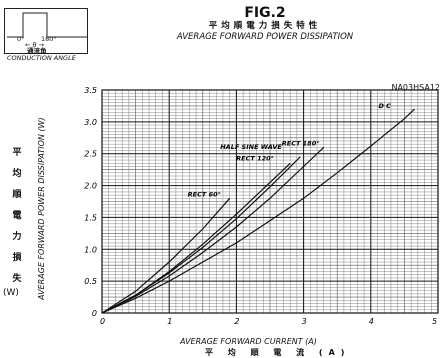  What do you see at coordinates (265, 13) in the screenshot?
I see `figure-number: FIG.2` at bounding box center [265, 13].